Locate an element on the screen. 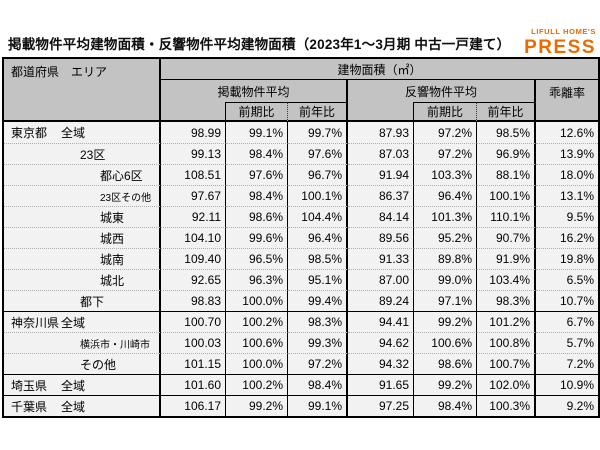 This screenshot has width=600, height=450. value-cell: 100.8% is located at coordinates (506, 342).